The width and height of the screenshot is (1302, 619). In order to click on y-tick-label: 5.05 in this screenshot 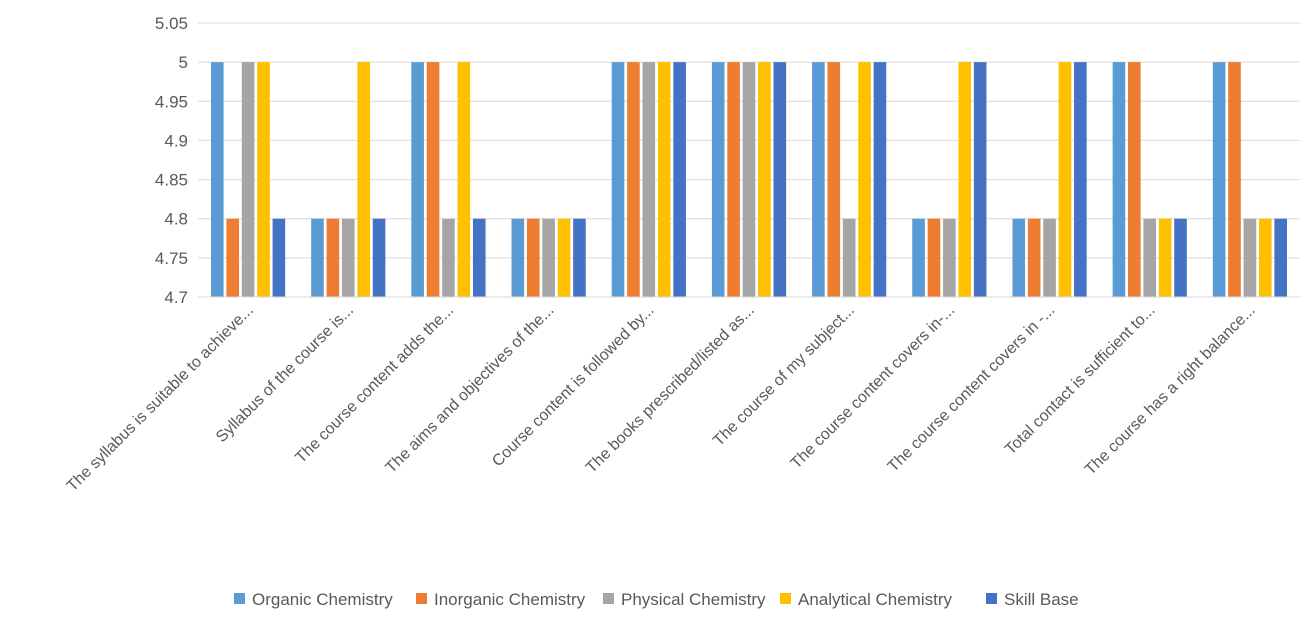, I will do `click(171, 23)`.